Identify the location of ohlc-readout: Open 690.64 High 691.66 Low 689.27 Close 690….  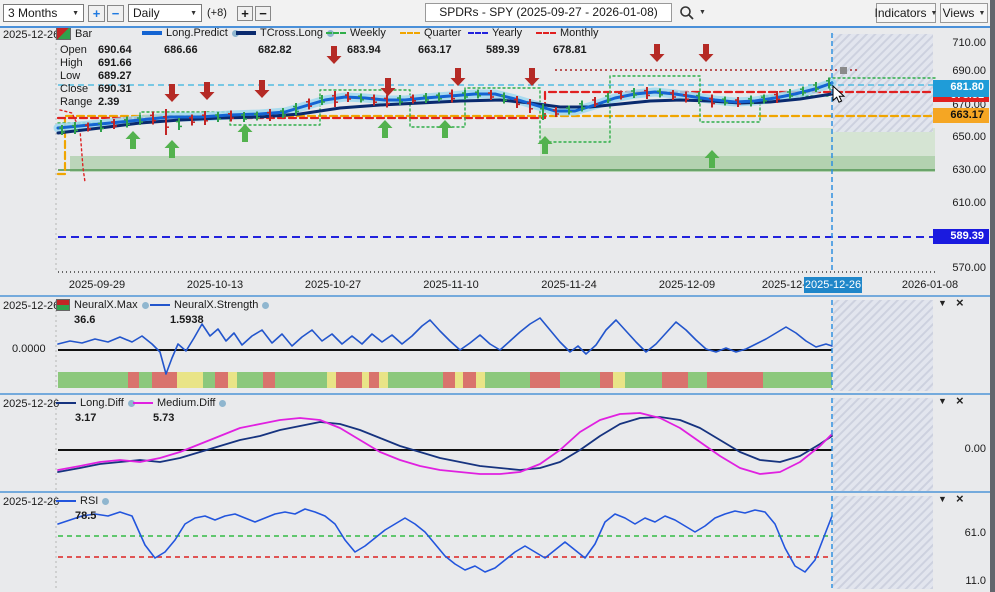
(96, 76).